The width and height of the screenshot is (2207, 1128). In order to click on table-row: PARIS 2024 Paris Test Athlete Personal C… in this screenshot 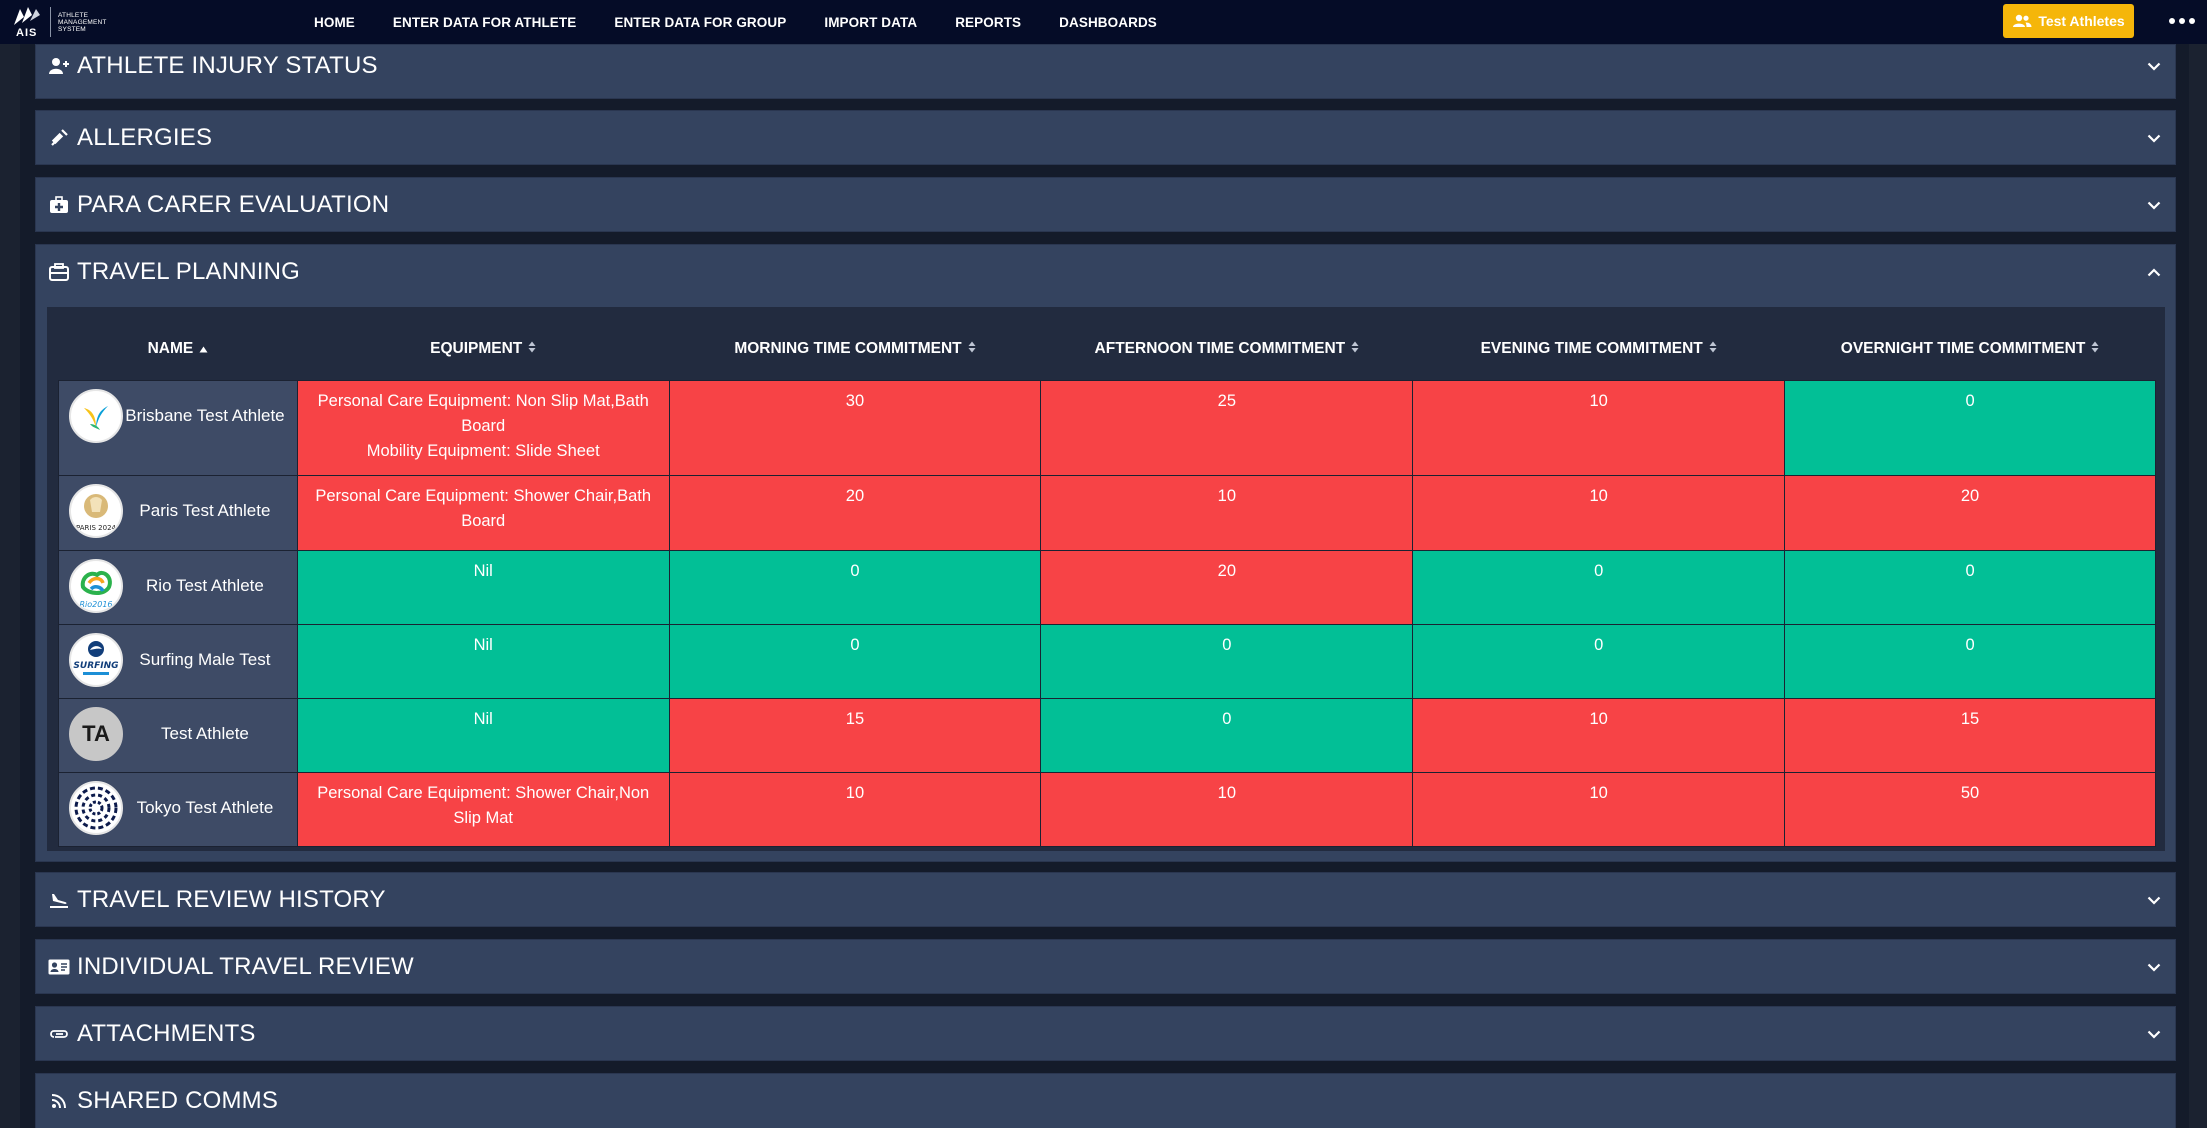, I will do `click(1107, 512)`.